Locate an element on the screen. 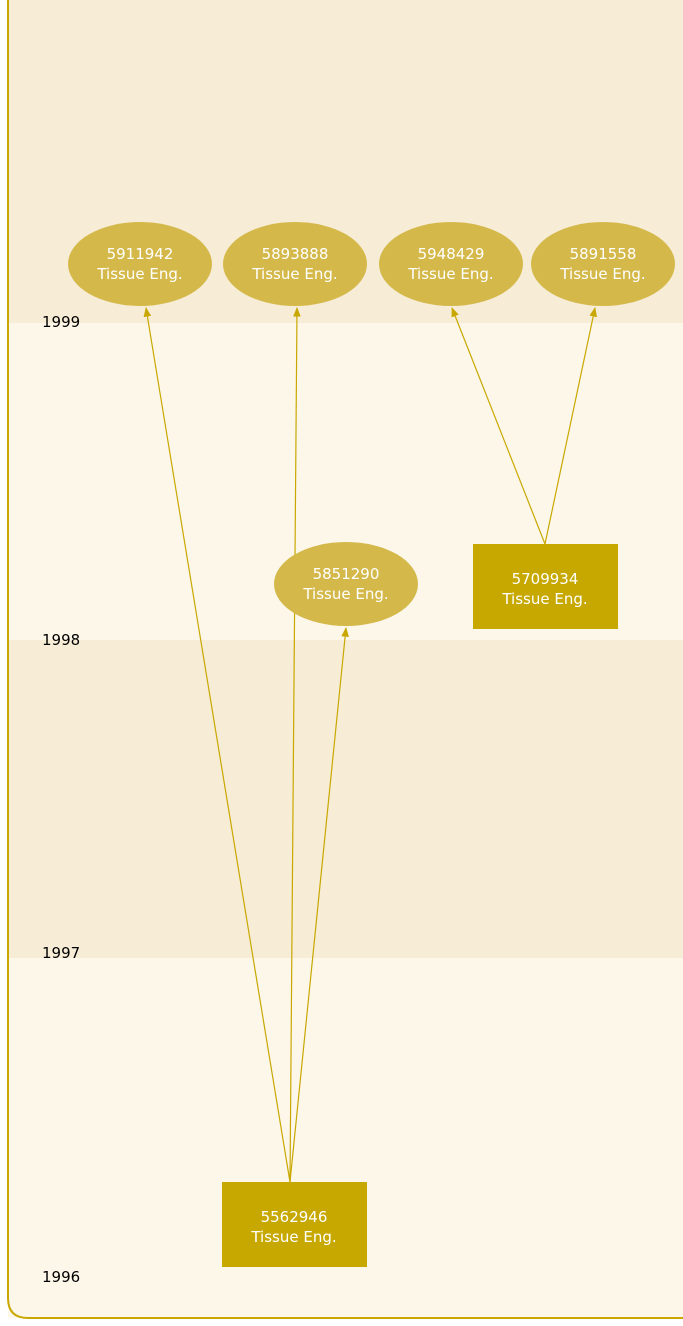 This screenshot has height=1326, width=683. node: 5948429 Tissue Eng. is located at coordinates (451, 264).